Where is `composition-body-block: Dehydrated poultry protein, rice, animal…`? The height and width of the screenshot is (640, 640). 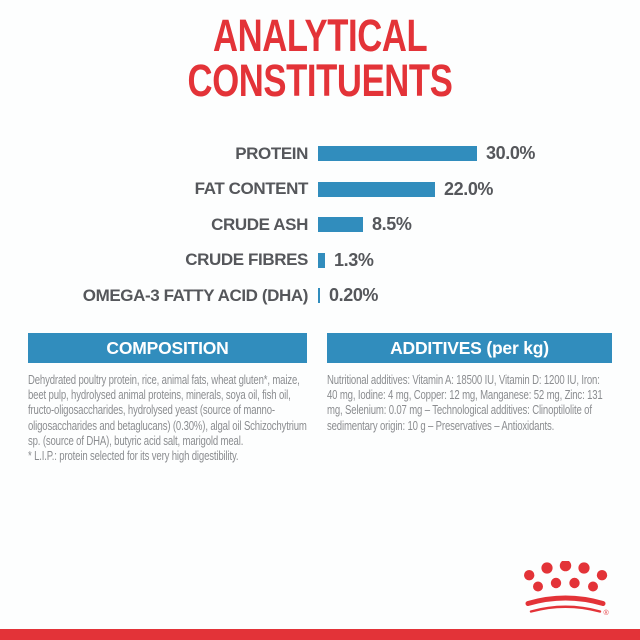 composition-body-block: Dehydrated poultry protein, rice, animal… is located at coordinates (167, 418).